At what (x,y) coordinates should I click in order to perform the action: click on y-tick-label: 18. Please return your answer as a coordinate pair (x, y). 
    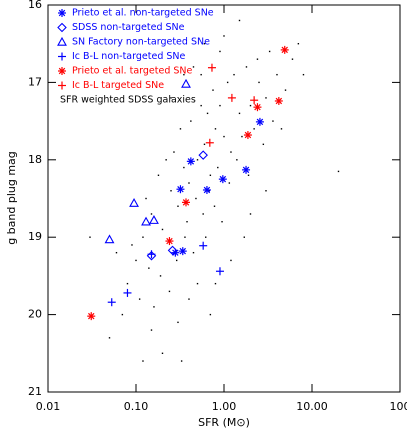
    Looking at the image, I should click on (35, 159).